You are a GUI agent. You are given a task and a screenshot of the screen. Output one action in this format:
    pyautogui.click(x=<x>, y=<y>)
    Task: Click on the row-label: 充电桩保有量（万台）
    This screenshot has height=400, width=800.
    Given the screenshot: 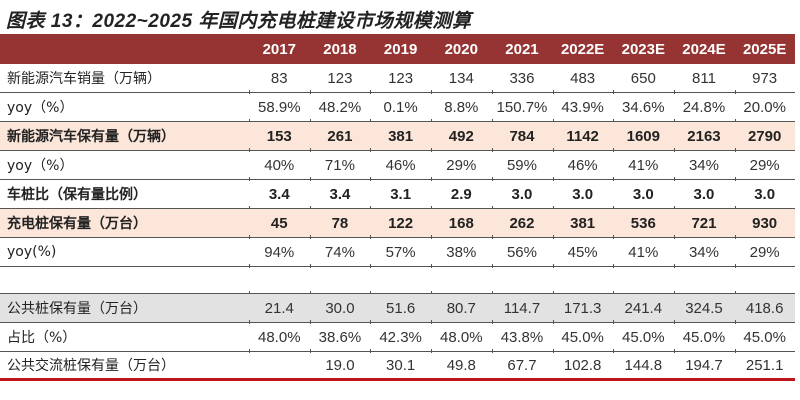 What is the action you would take?
    pyautogui.click(x=77, y=224)
    